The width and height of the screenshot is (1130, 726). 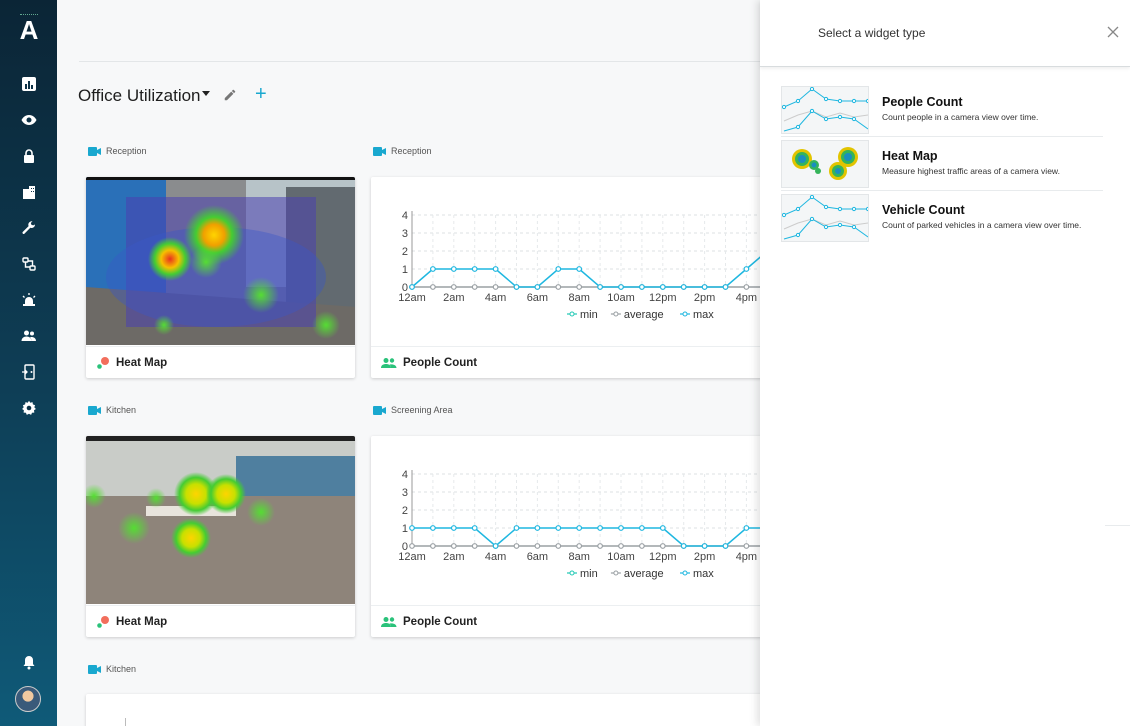 What do you see at coordinates (960, 117) in the screenshot?
I see `widget-option-description: Count people in a camera view over time.` at bounding box center [960, 117].